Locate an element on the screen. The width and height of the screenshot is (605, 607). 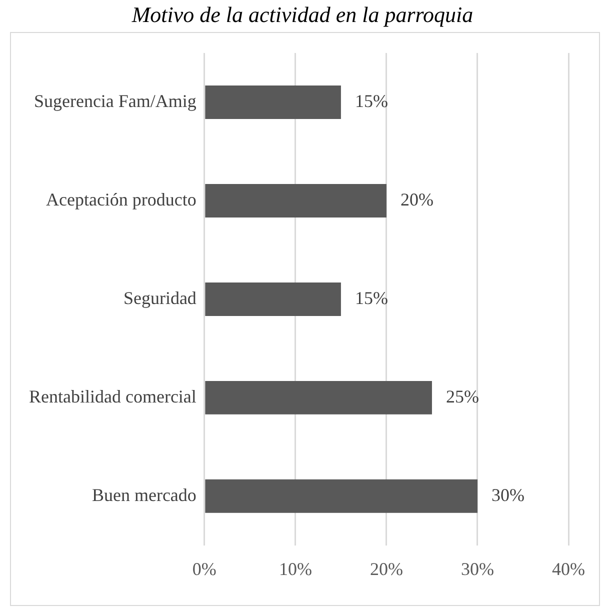
x-tick-label: 10% is located at coordinates (295, 568).